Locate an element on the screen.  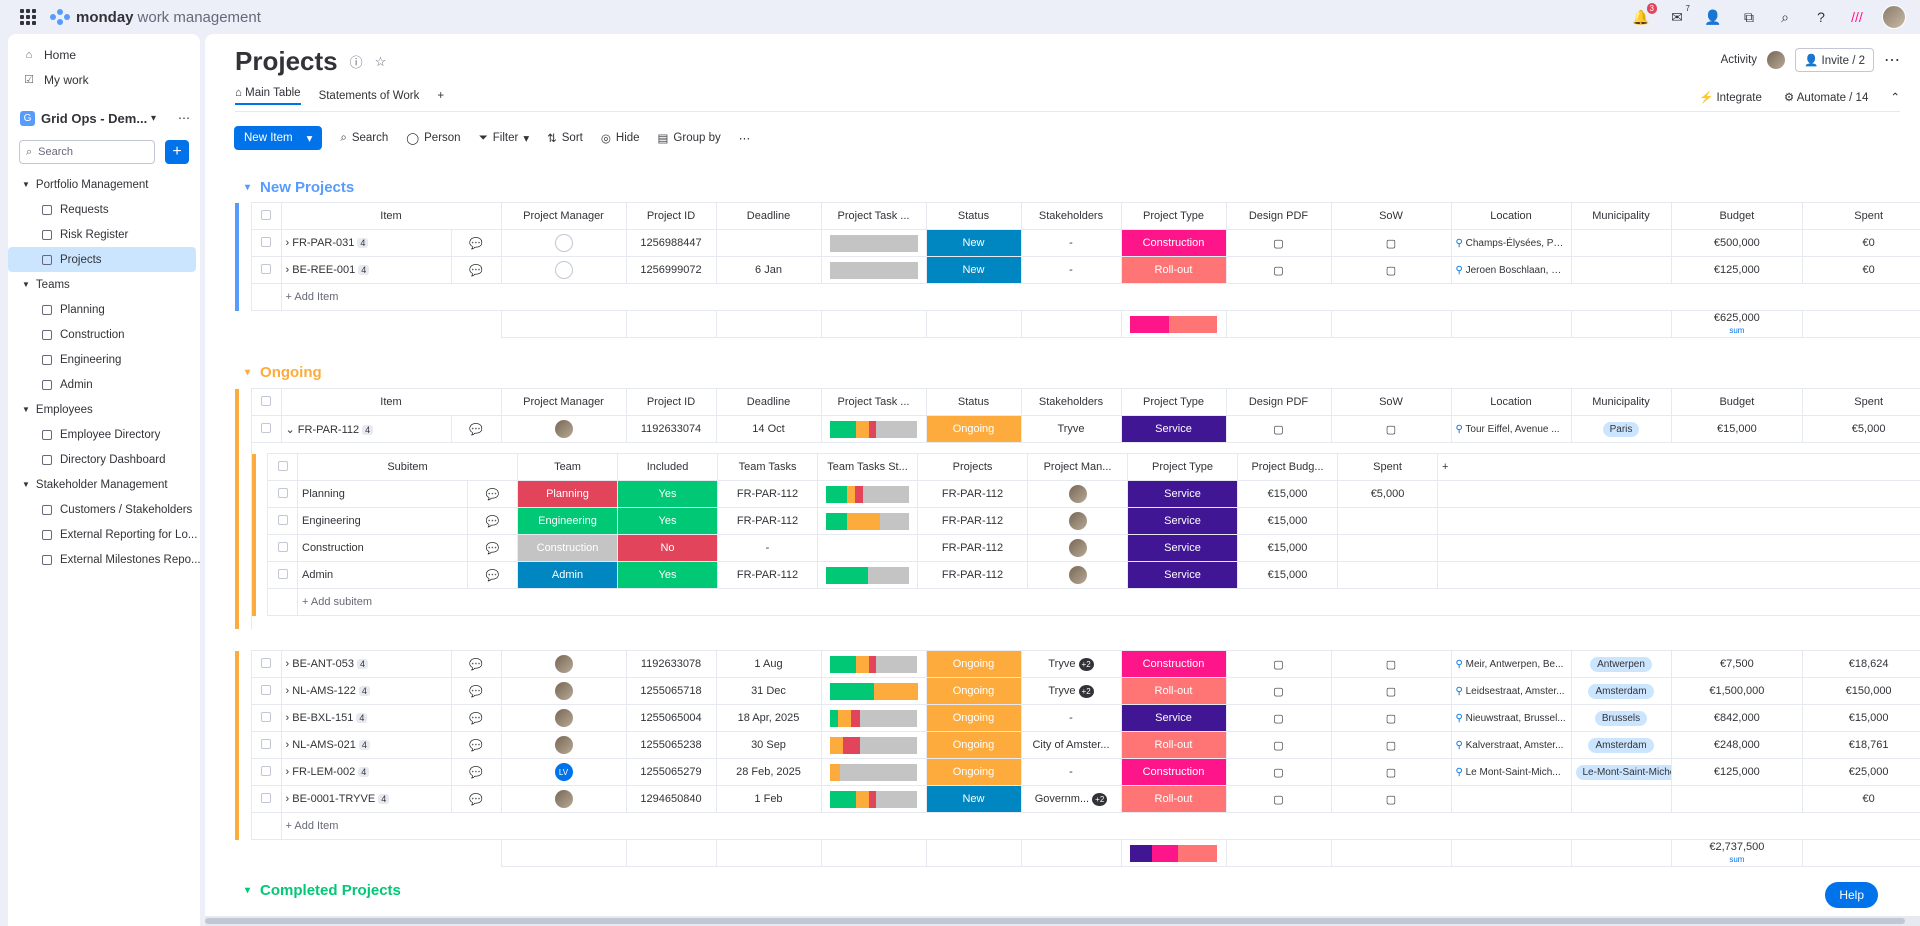
location-cell is located at coordinates (1511, 799).